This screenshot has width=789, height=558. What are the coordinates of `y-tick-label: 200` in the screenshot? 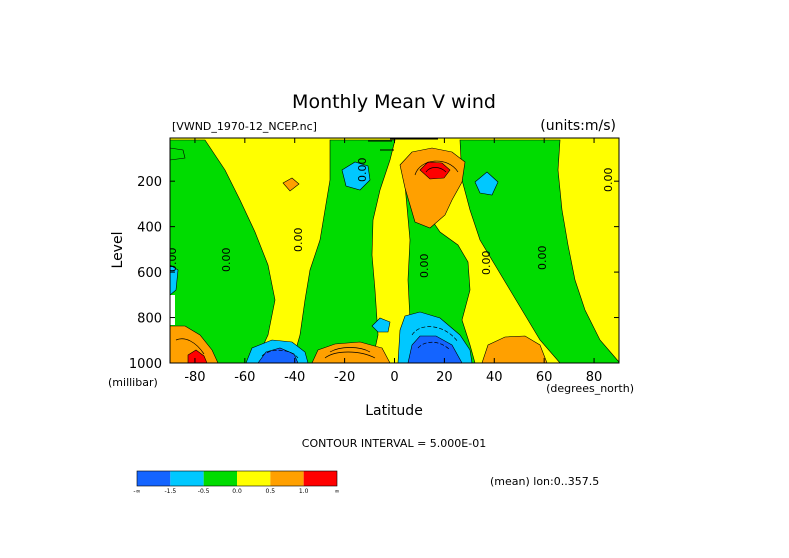 It's located at (149, 182).